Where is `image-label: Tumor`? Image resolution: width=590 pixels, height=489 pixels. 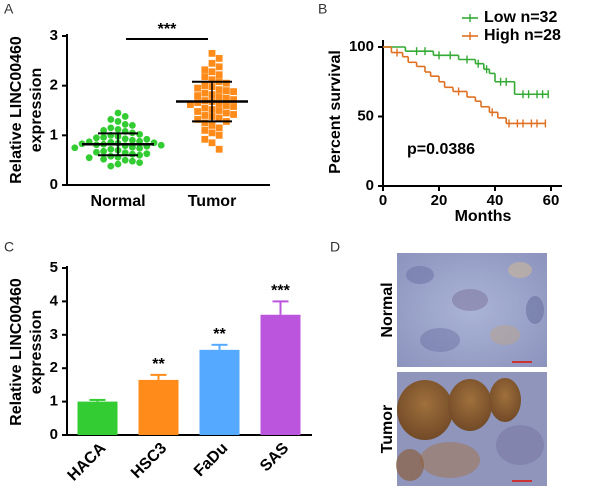
image-label: Tumor is located at coordinates (387, 429).